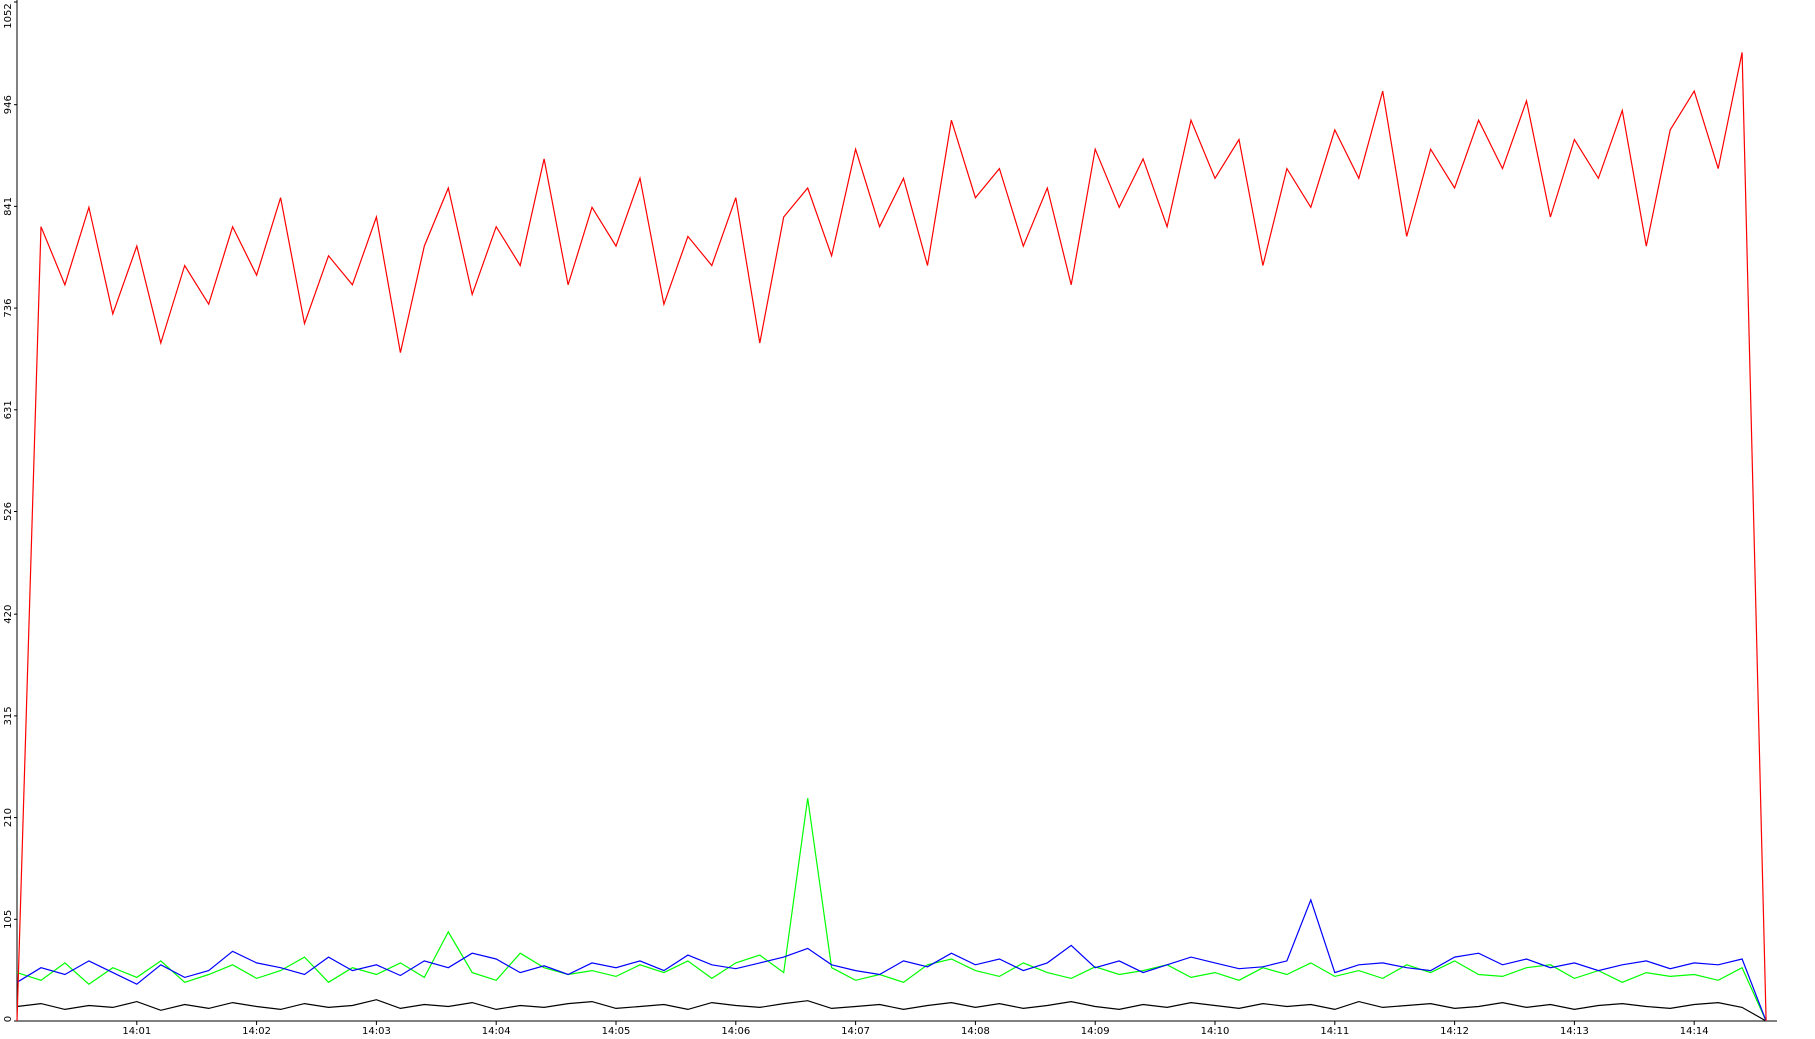 Image resolution: width=1815 pixels, height=1039 pixels. What do you see at coordinates (1574, 1031) in the screenshot?
I see `x-tick-label: 14:13` at bounding box center [1574, 1031].